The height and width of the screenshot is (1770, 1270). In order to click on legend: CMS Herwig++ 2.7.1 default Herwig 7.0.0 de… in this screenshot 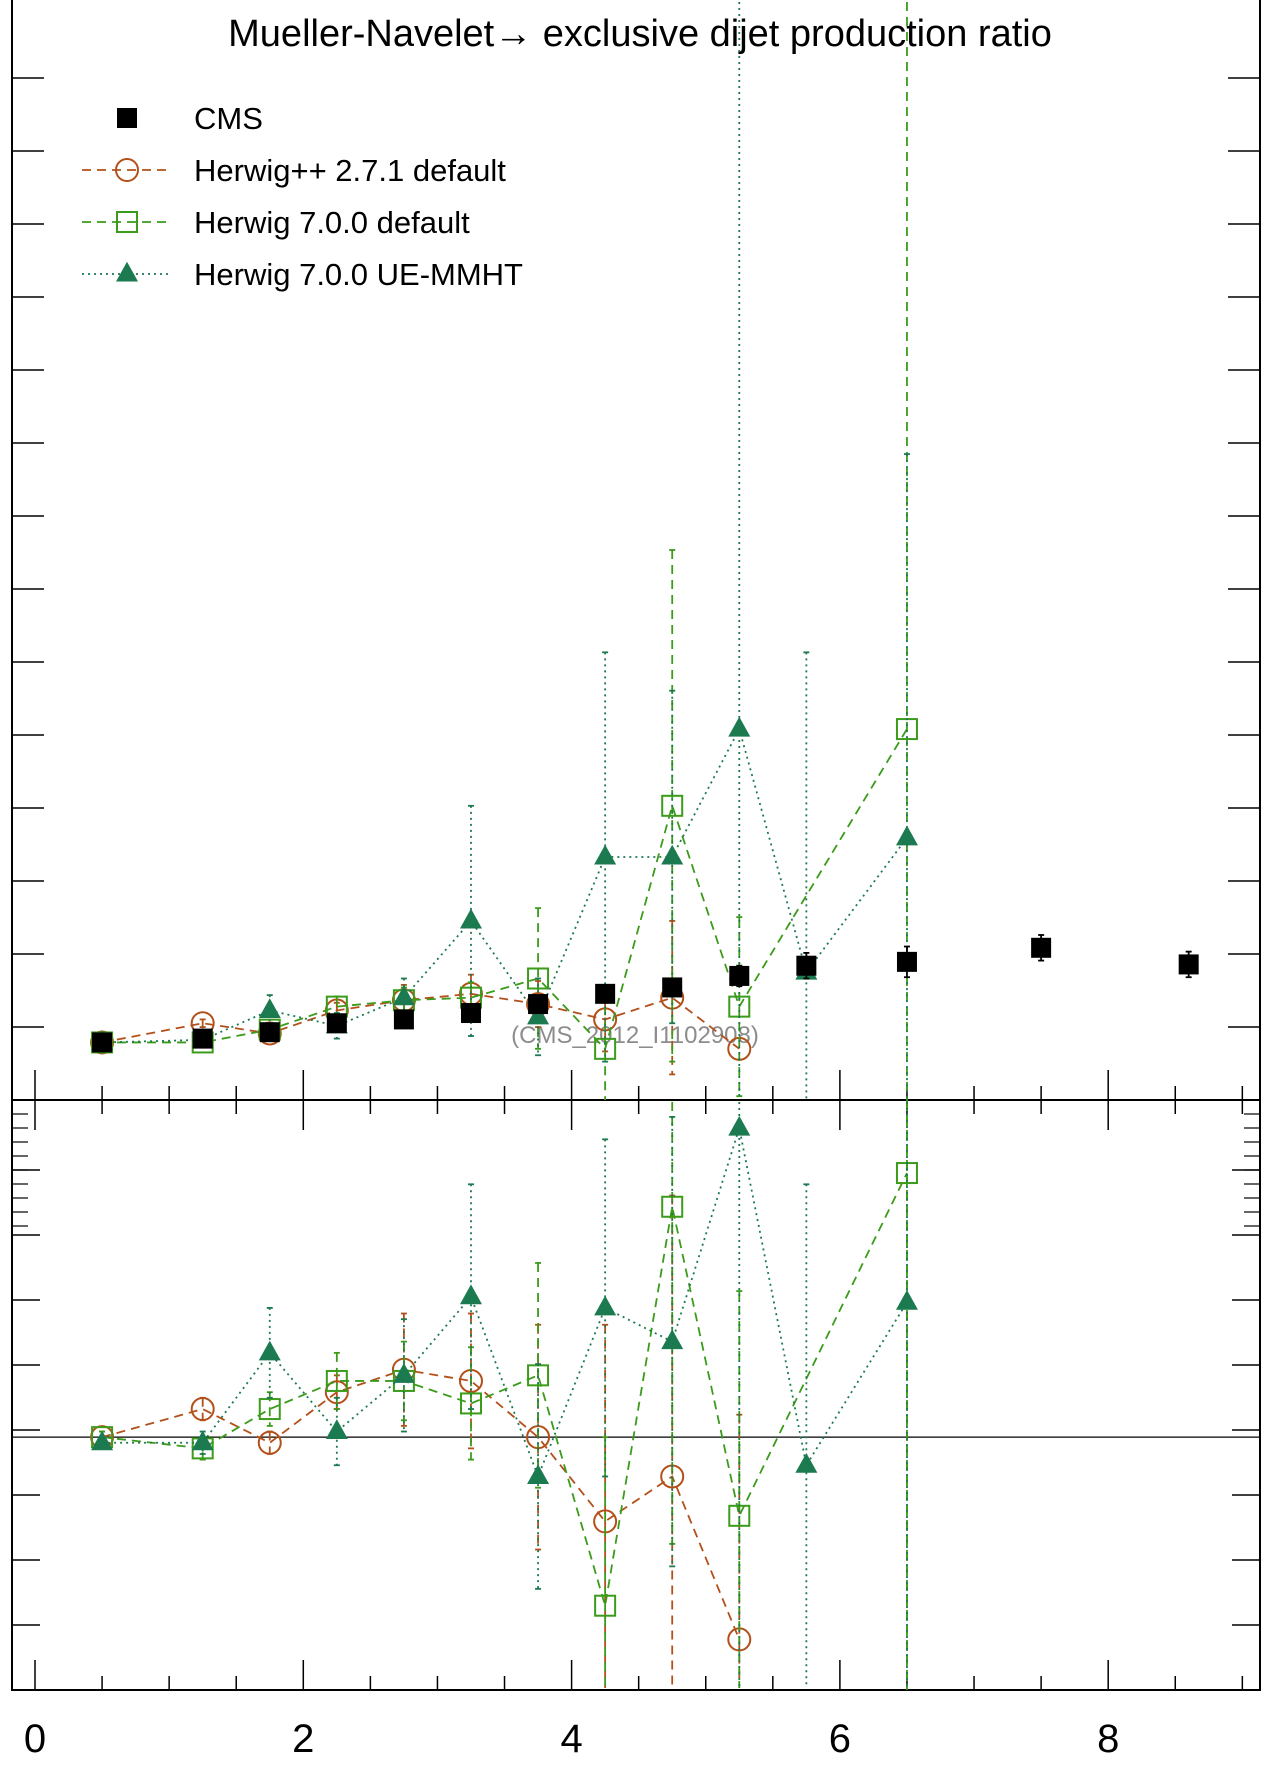, I will do `click(302, 196)`.